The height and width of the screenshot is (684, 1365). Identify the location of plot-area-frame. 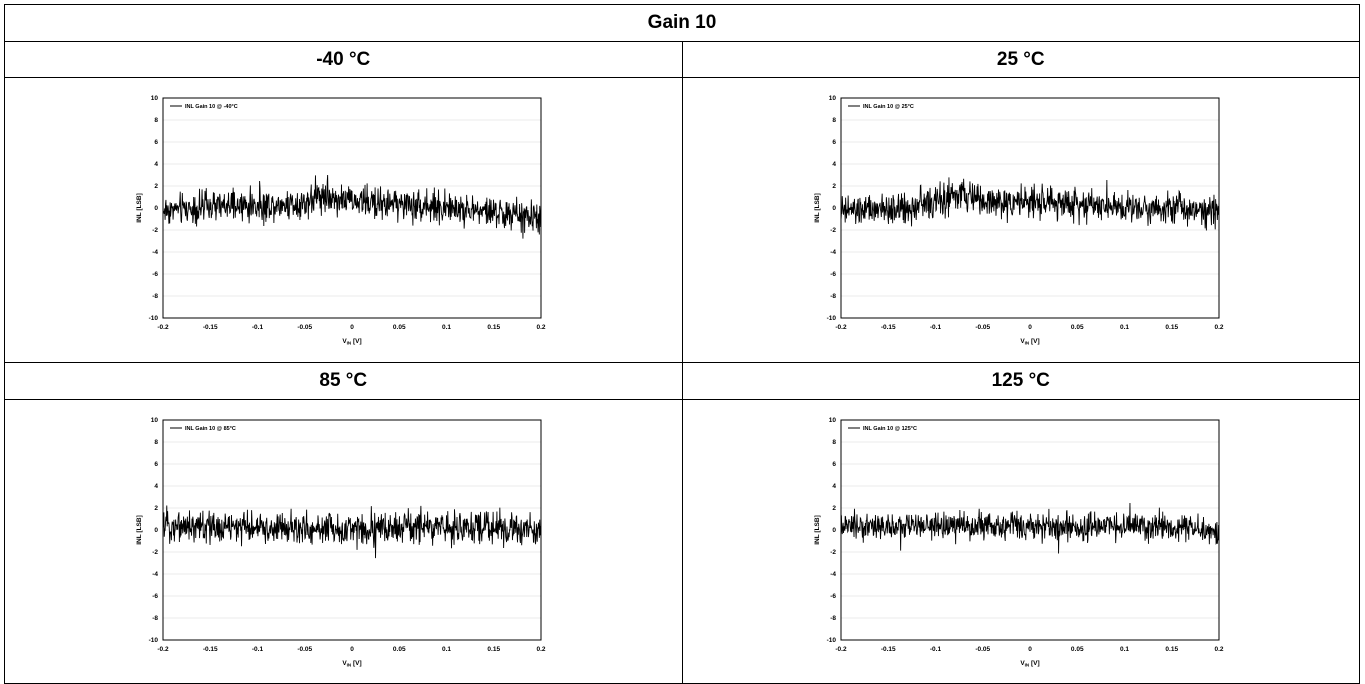
(352, 530).